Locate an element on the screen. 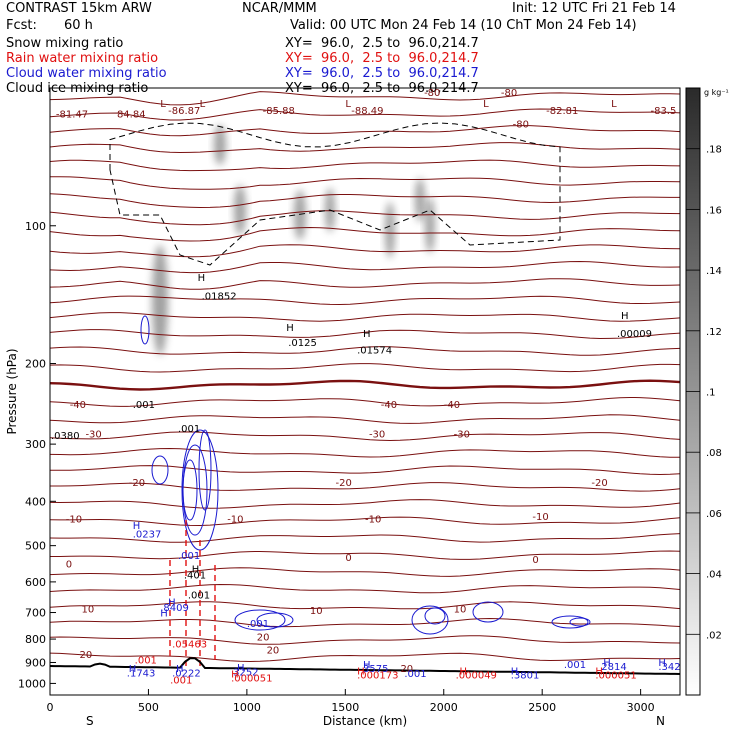  y-tick-label: 400 is located at coordinates (35, 501).